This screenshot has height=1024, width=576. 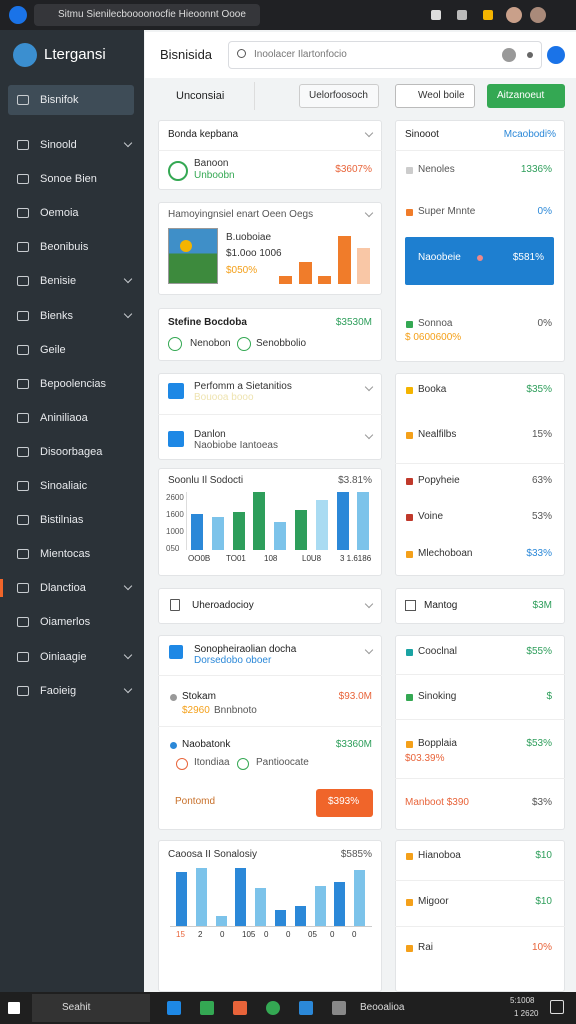 I want to click on row-value: $3%, so click(x=541, y=802).